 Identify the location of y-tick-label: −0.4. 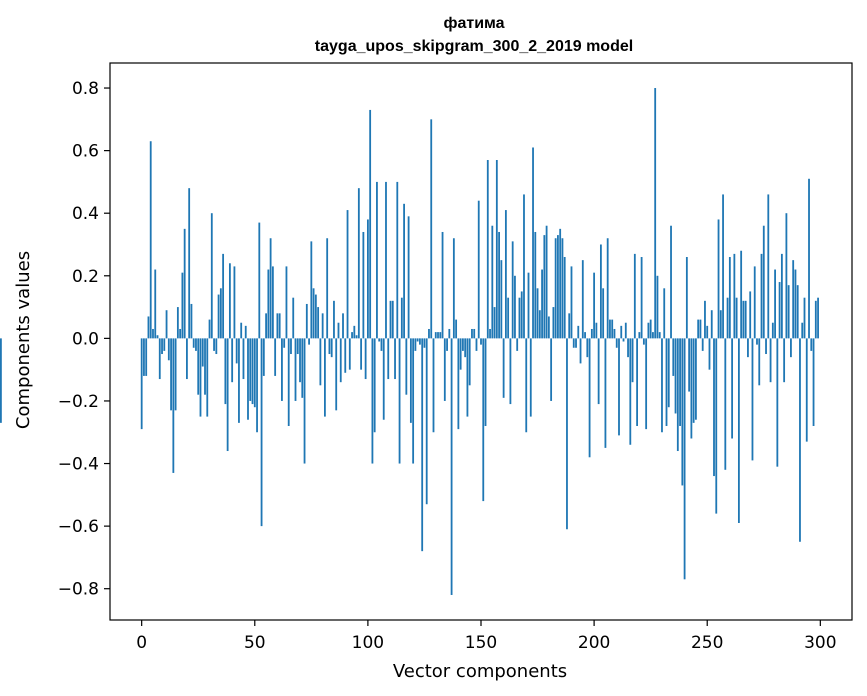
(78, 465).